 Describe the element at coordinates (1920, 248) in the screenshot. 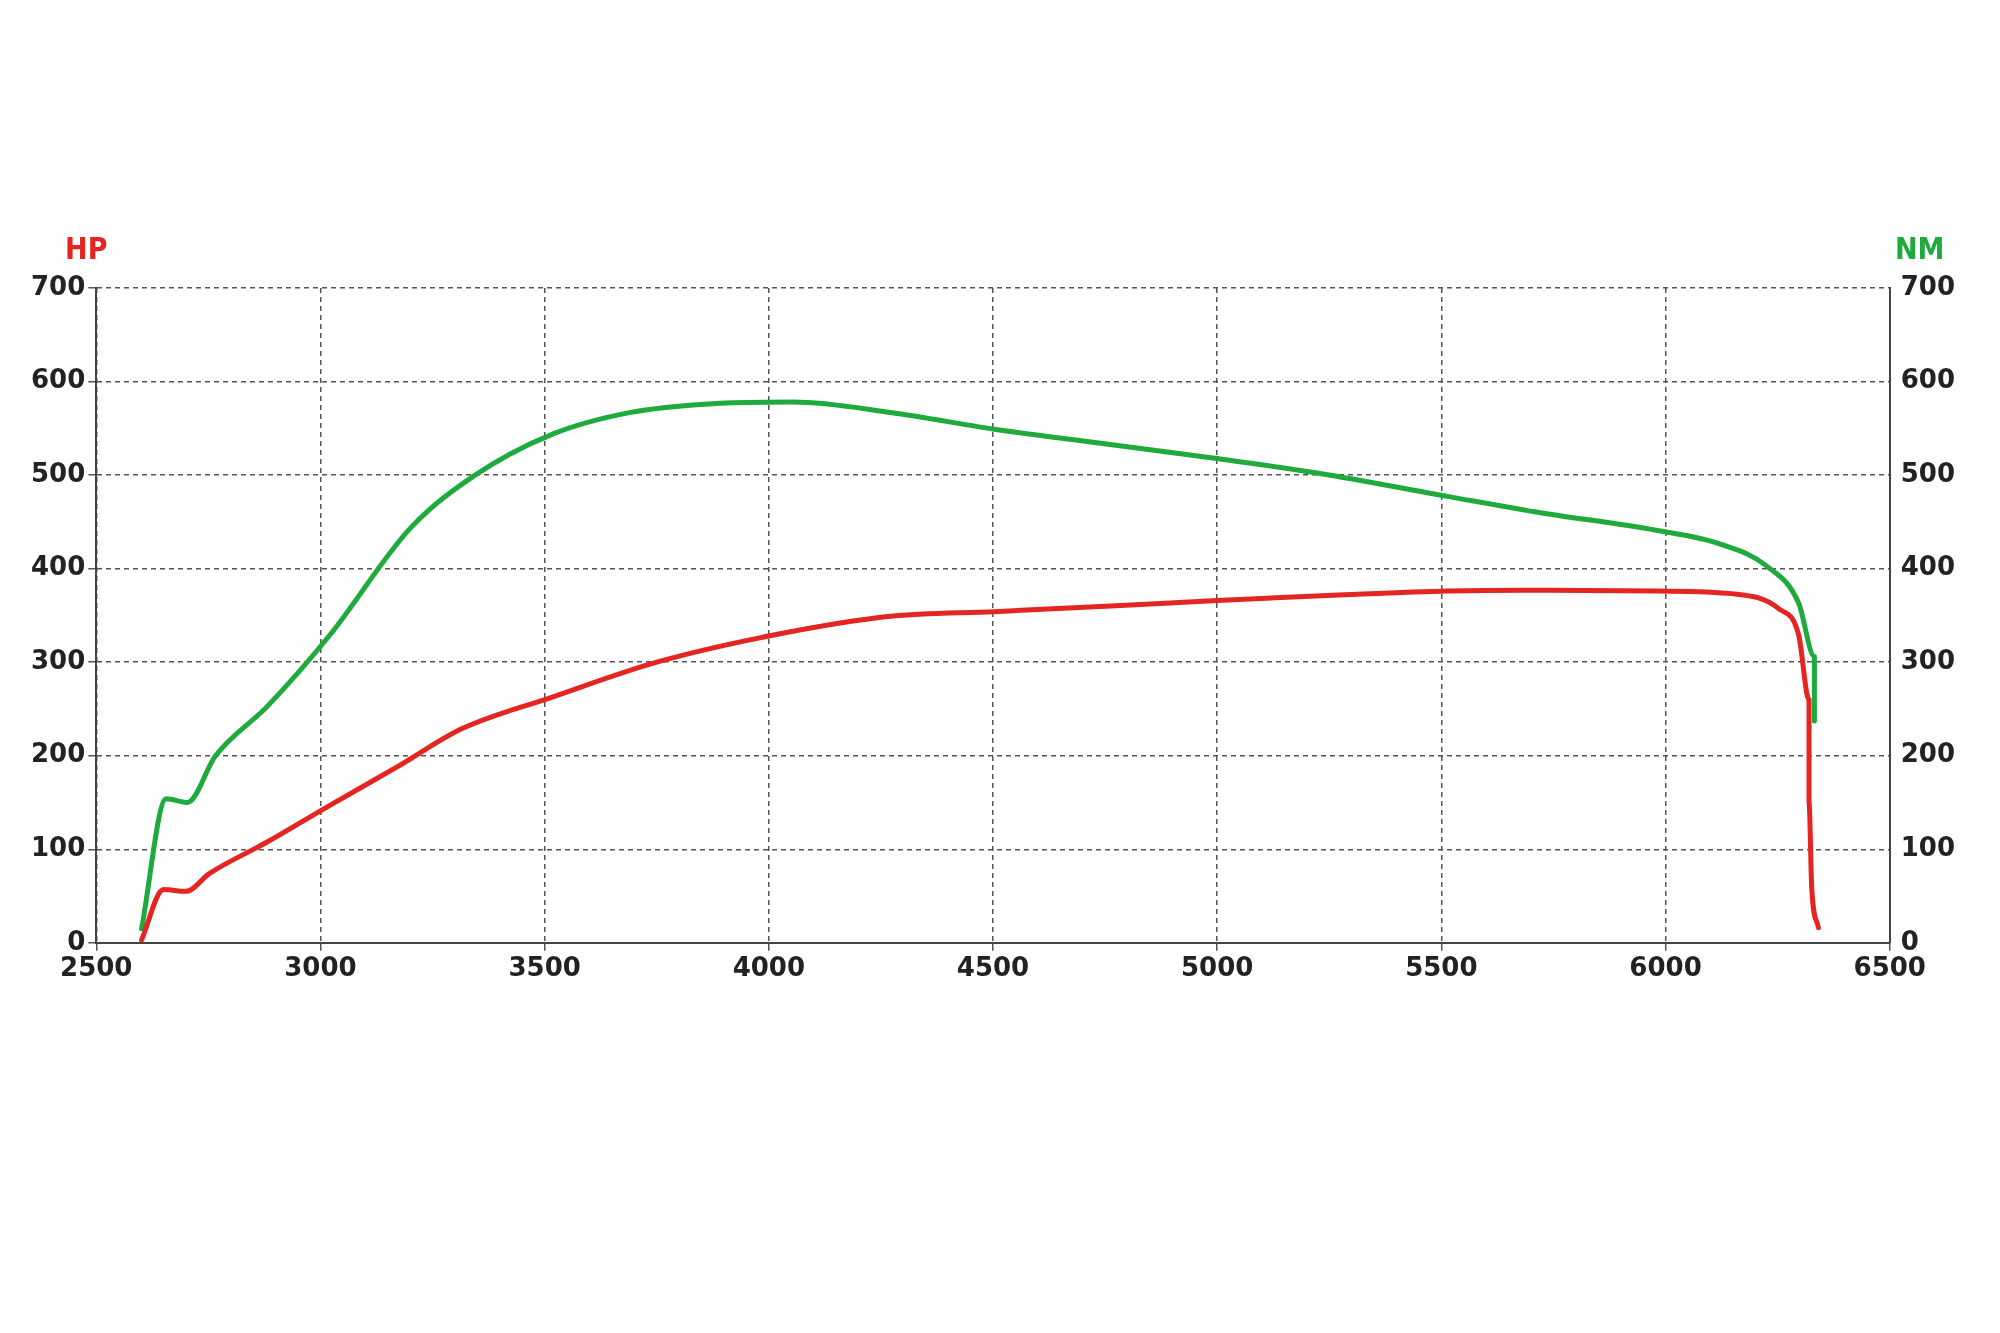

I see `y2-axis-title: NM` at that location.